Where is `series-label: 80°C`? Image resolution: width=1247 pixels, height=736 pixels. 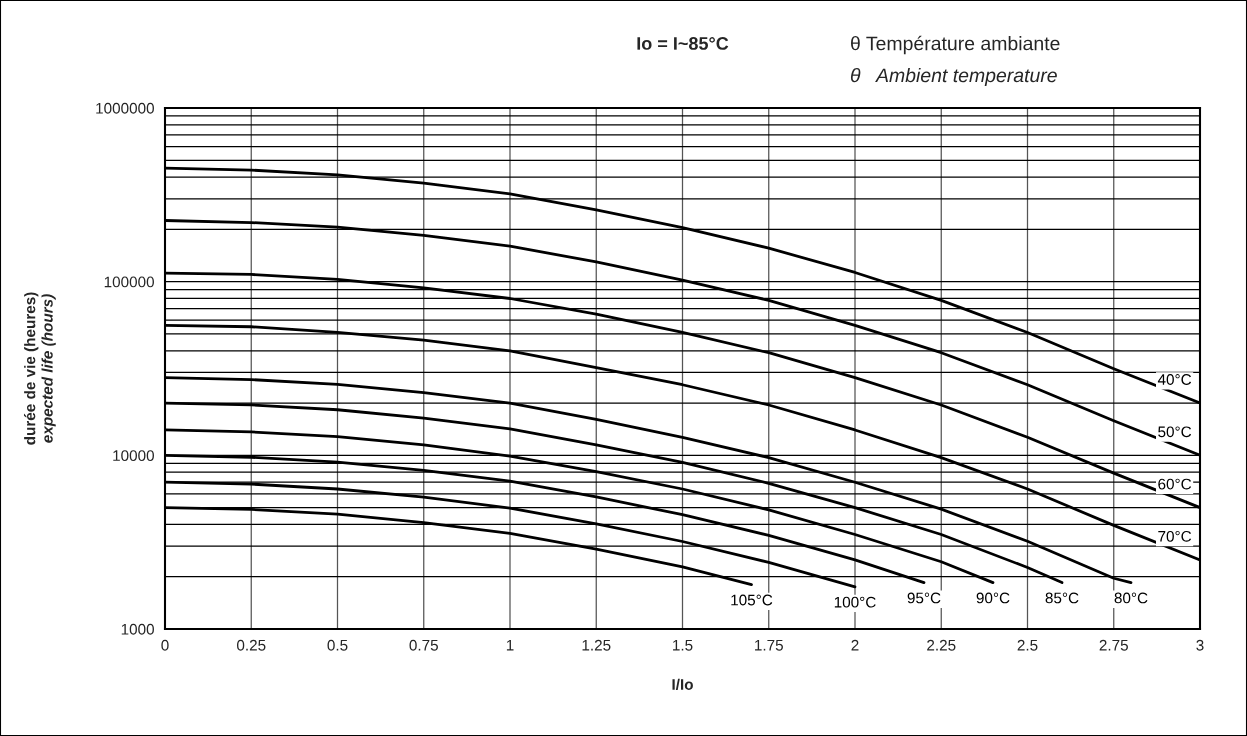
series-label: 80°C is located at coordinates (1131, 598).